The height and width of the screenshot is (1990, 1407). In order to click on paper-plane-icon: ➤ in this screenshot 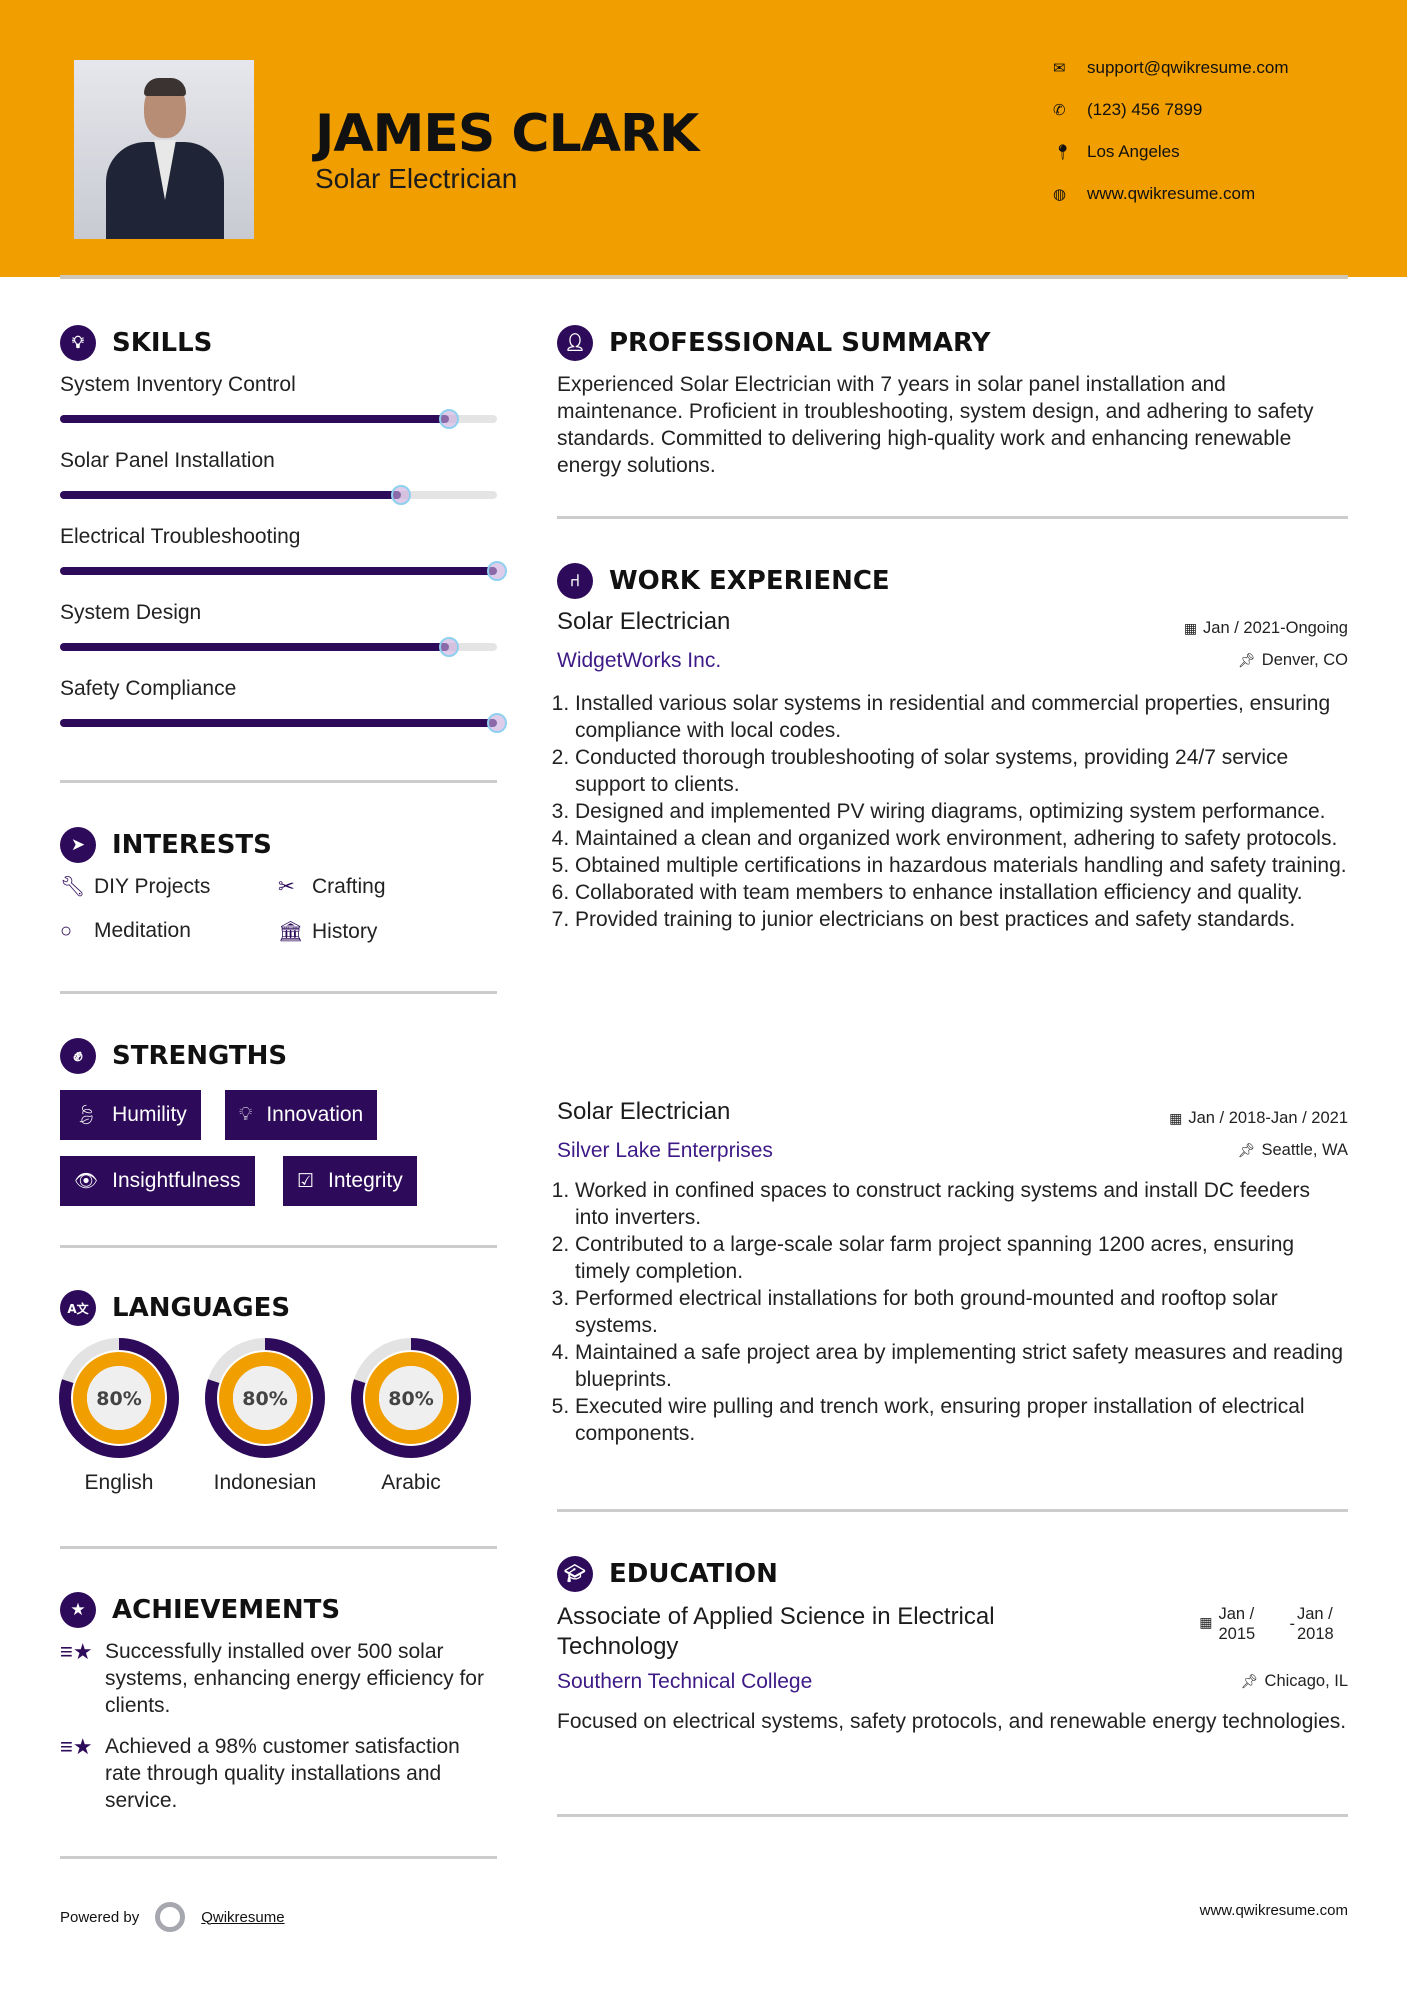, I will do `click(78, 845)`.